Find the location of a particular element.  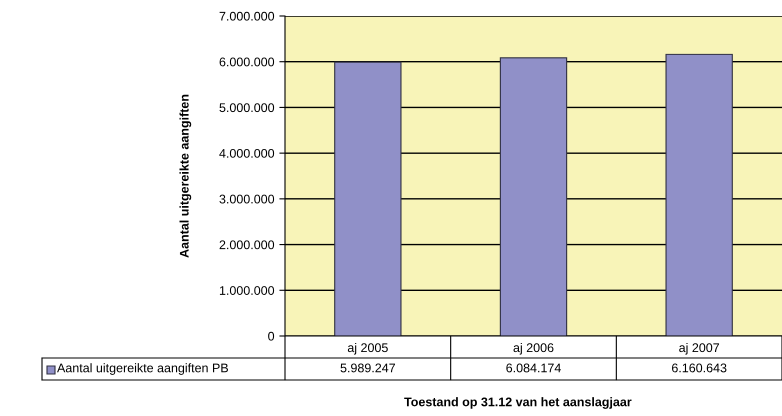

x-axis-title: Toestand op 31.12 van het aanslagjaar is located at coordinates (518, 403).